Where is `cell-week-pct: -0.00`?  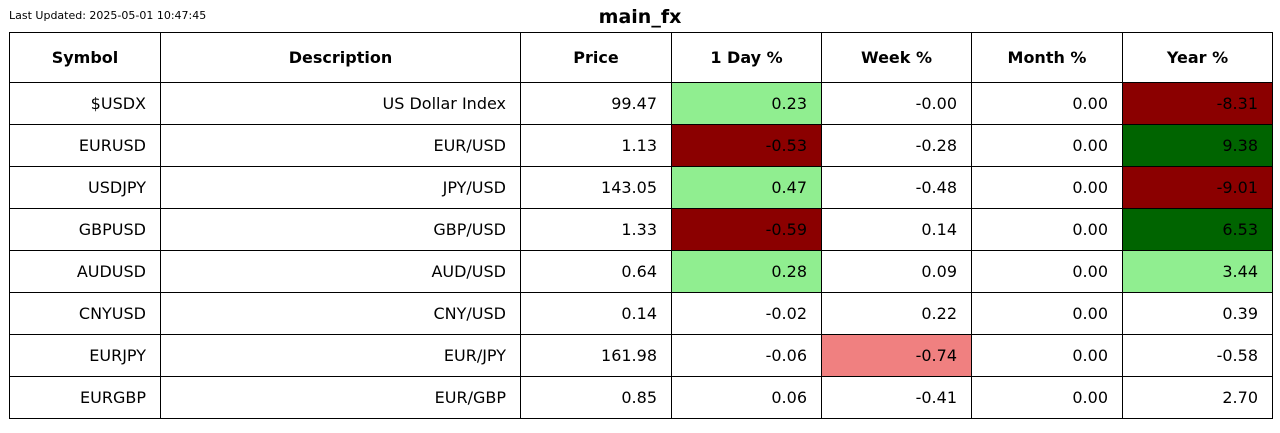
cell-week-pct: -0.00 is located at coordinates (896, 103).